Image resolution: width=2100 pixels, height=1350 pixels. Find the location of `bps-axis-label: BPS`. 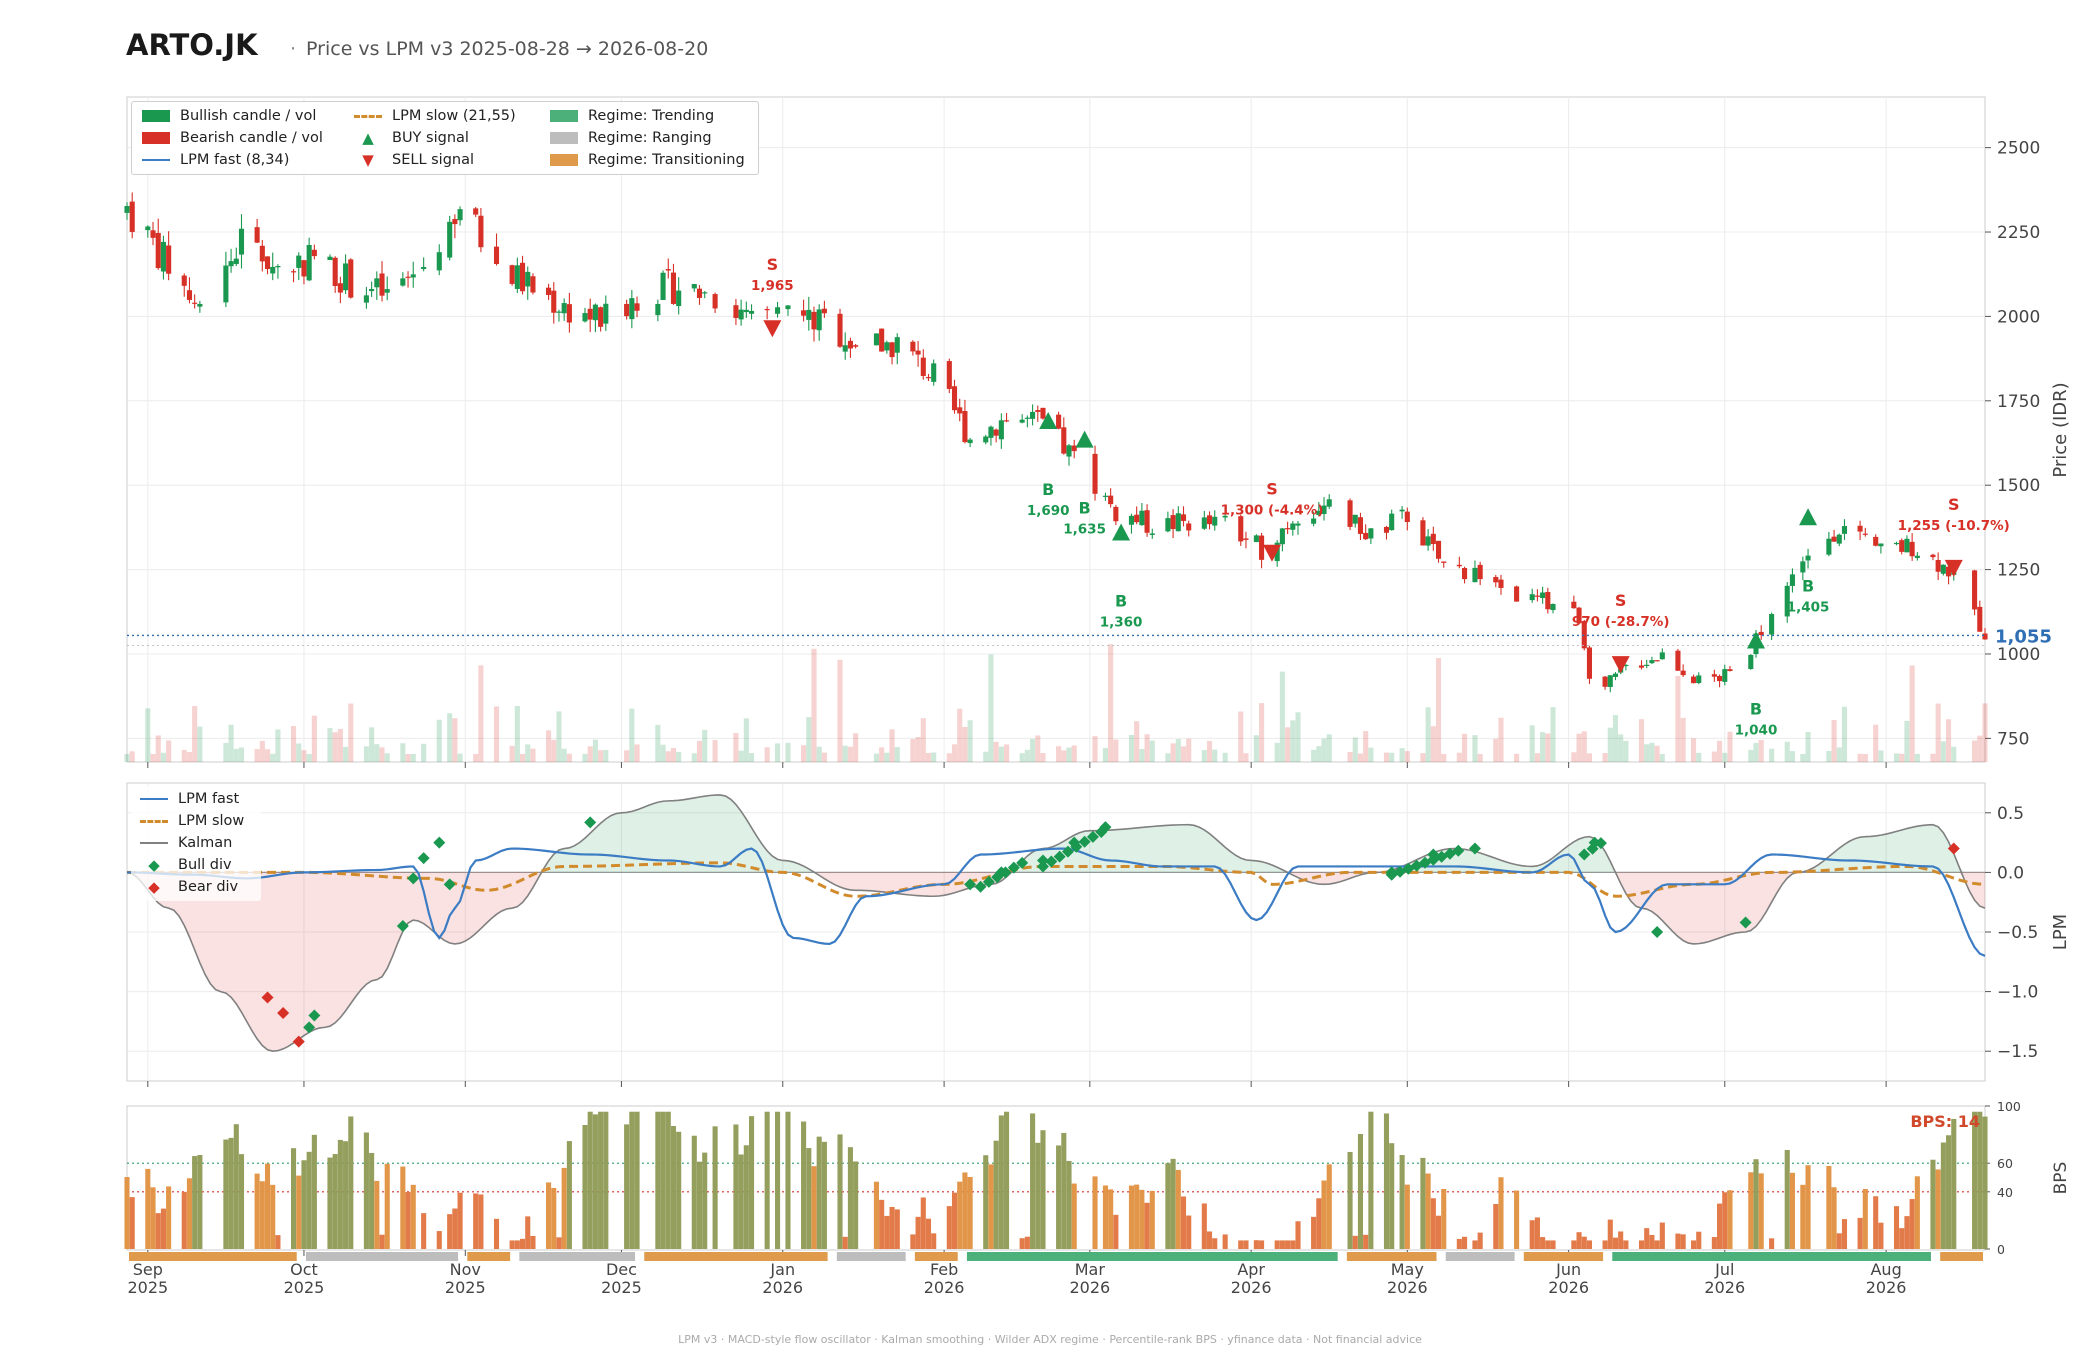

bps-axis-label: BPS is located at coordinates (2061, 1178).